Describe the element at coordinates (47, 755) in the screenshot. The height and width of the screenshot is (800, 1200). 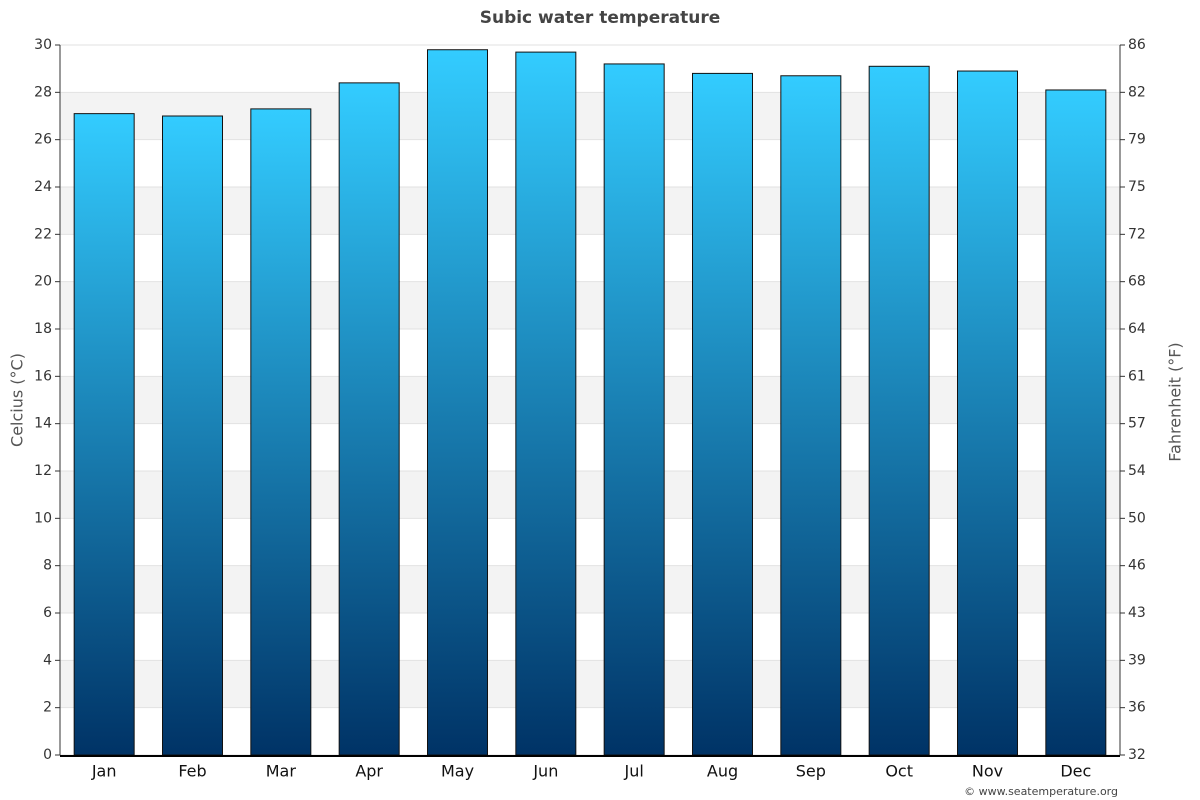
I see `y-tick-label: 0` at that location.